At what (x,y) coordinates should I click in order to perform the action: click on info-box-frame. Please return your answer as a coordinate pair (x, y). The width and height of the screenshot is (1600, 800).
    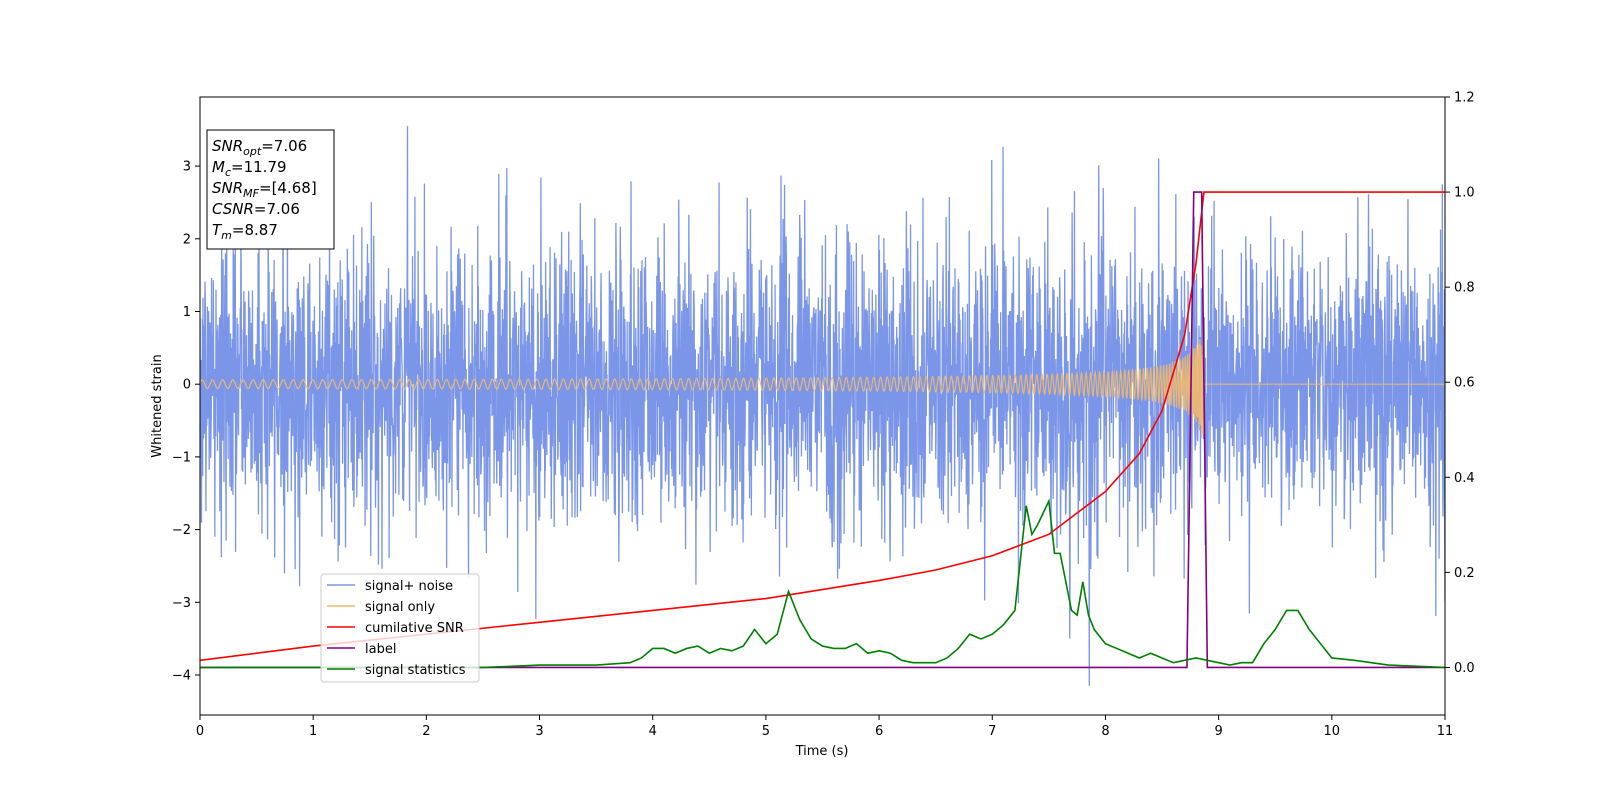
    Looking at the image, I should click on (270, 189).